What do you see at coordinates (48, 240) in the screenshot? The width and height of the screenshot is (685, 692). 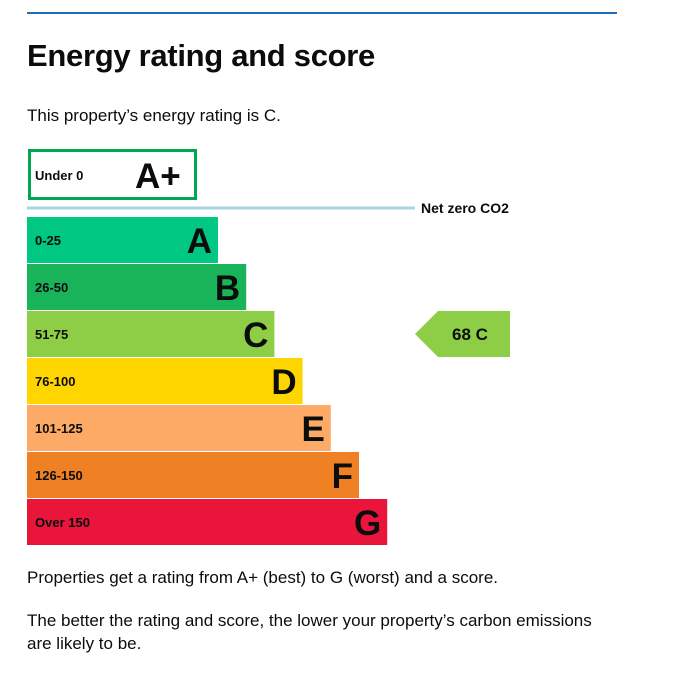 I see `band-range-a: 0-25` at bounding box center [48, 240].